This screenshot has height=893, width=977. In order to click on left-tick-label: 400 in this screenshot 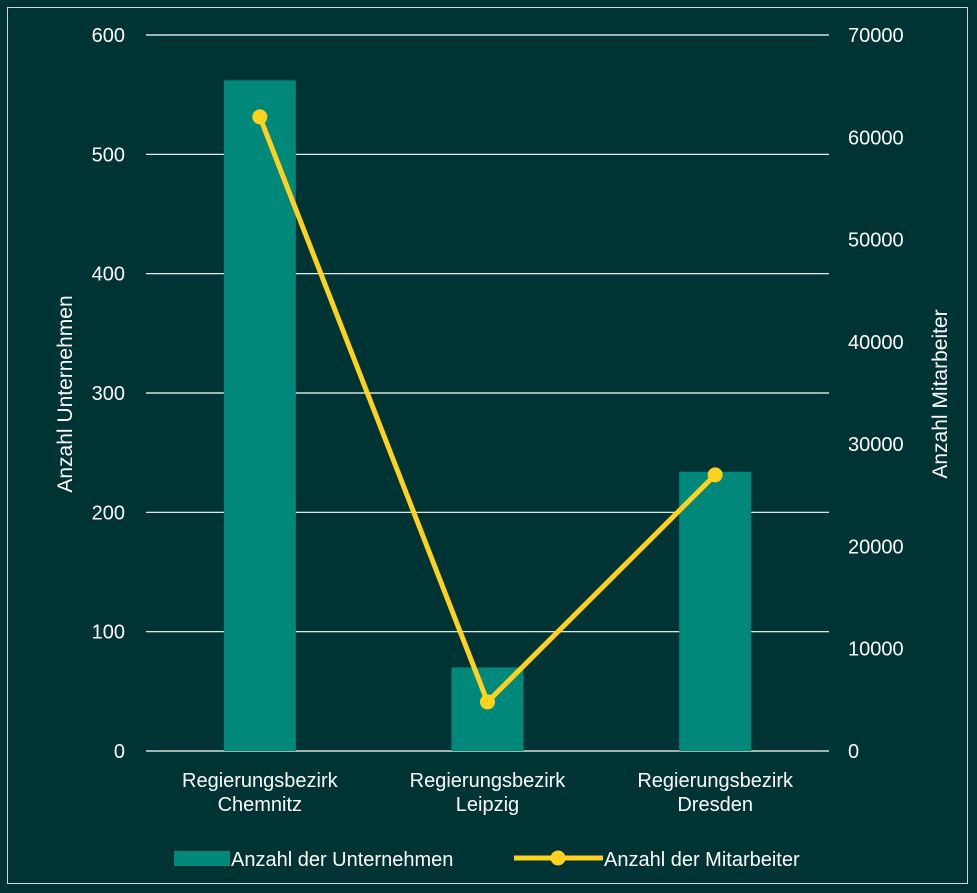, I will do `click(108, 275)`.